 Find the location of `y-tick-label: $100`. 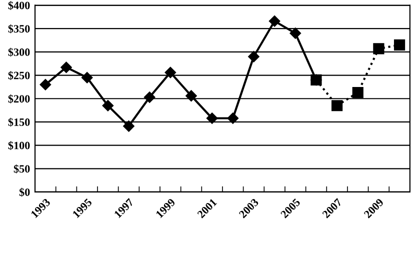

y-tick-label: $100 is located at coordinates (19, 145).